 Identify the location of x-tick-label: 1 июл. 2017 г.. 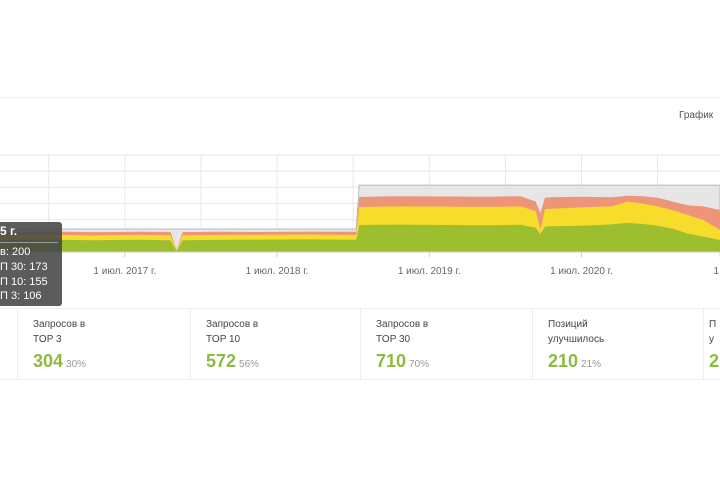
(124, 271).